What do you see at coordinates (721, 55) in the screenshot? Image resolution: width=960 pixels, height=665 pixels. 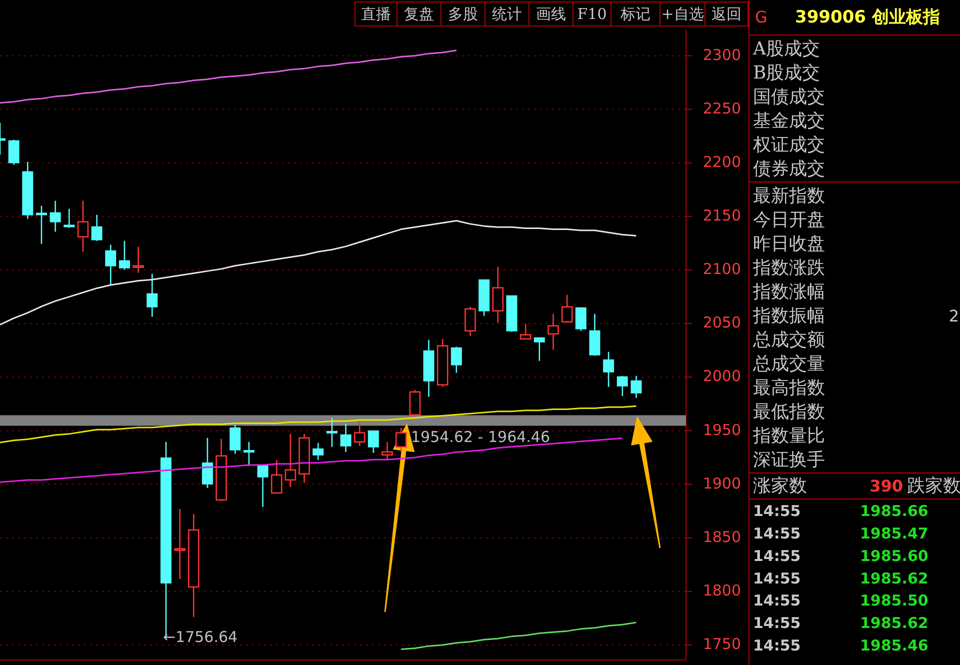 I see `y-tick-label: 2300` at bounding box center [721, 55].